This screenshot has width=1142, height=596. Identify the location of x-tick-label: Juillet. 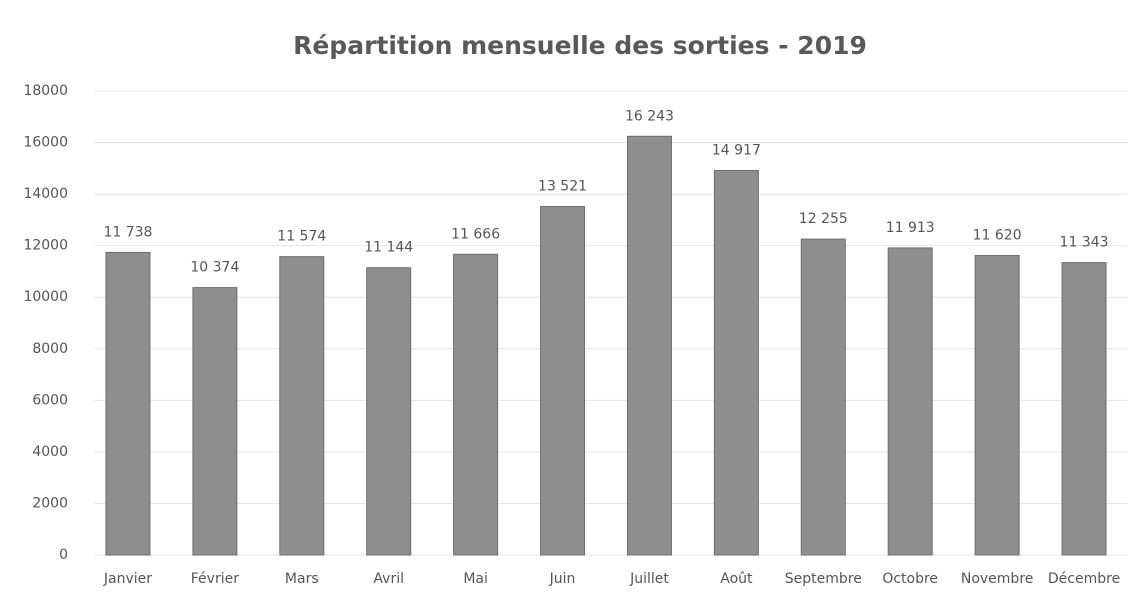
(649, 579).